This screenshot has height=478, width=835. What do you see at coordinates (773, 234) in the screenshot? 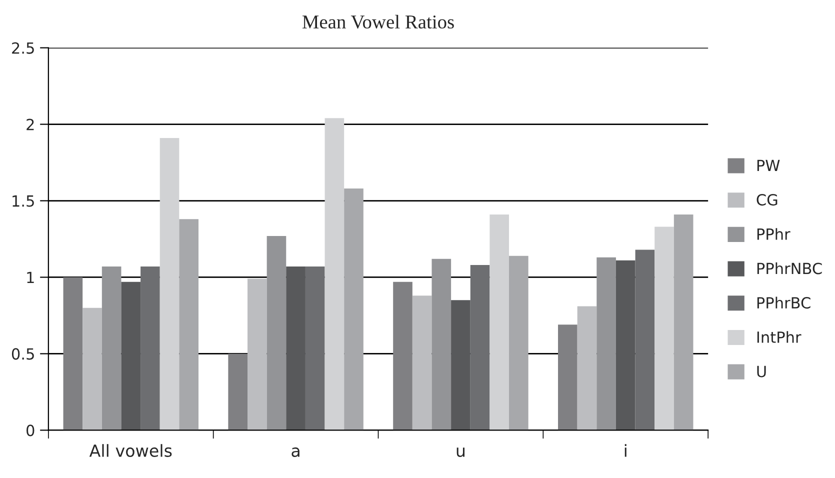
I see `legend-label: PPhr` at bounding box center [773, 234].